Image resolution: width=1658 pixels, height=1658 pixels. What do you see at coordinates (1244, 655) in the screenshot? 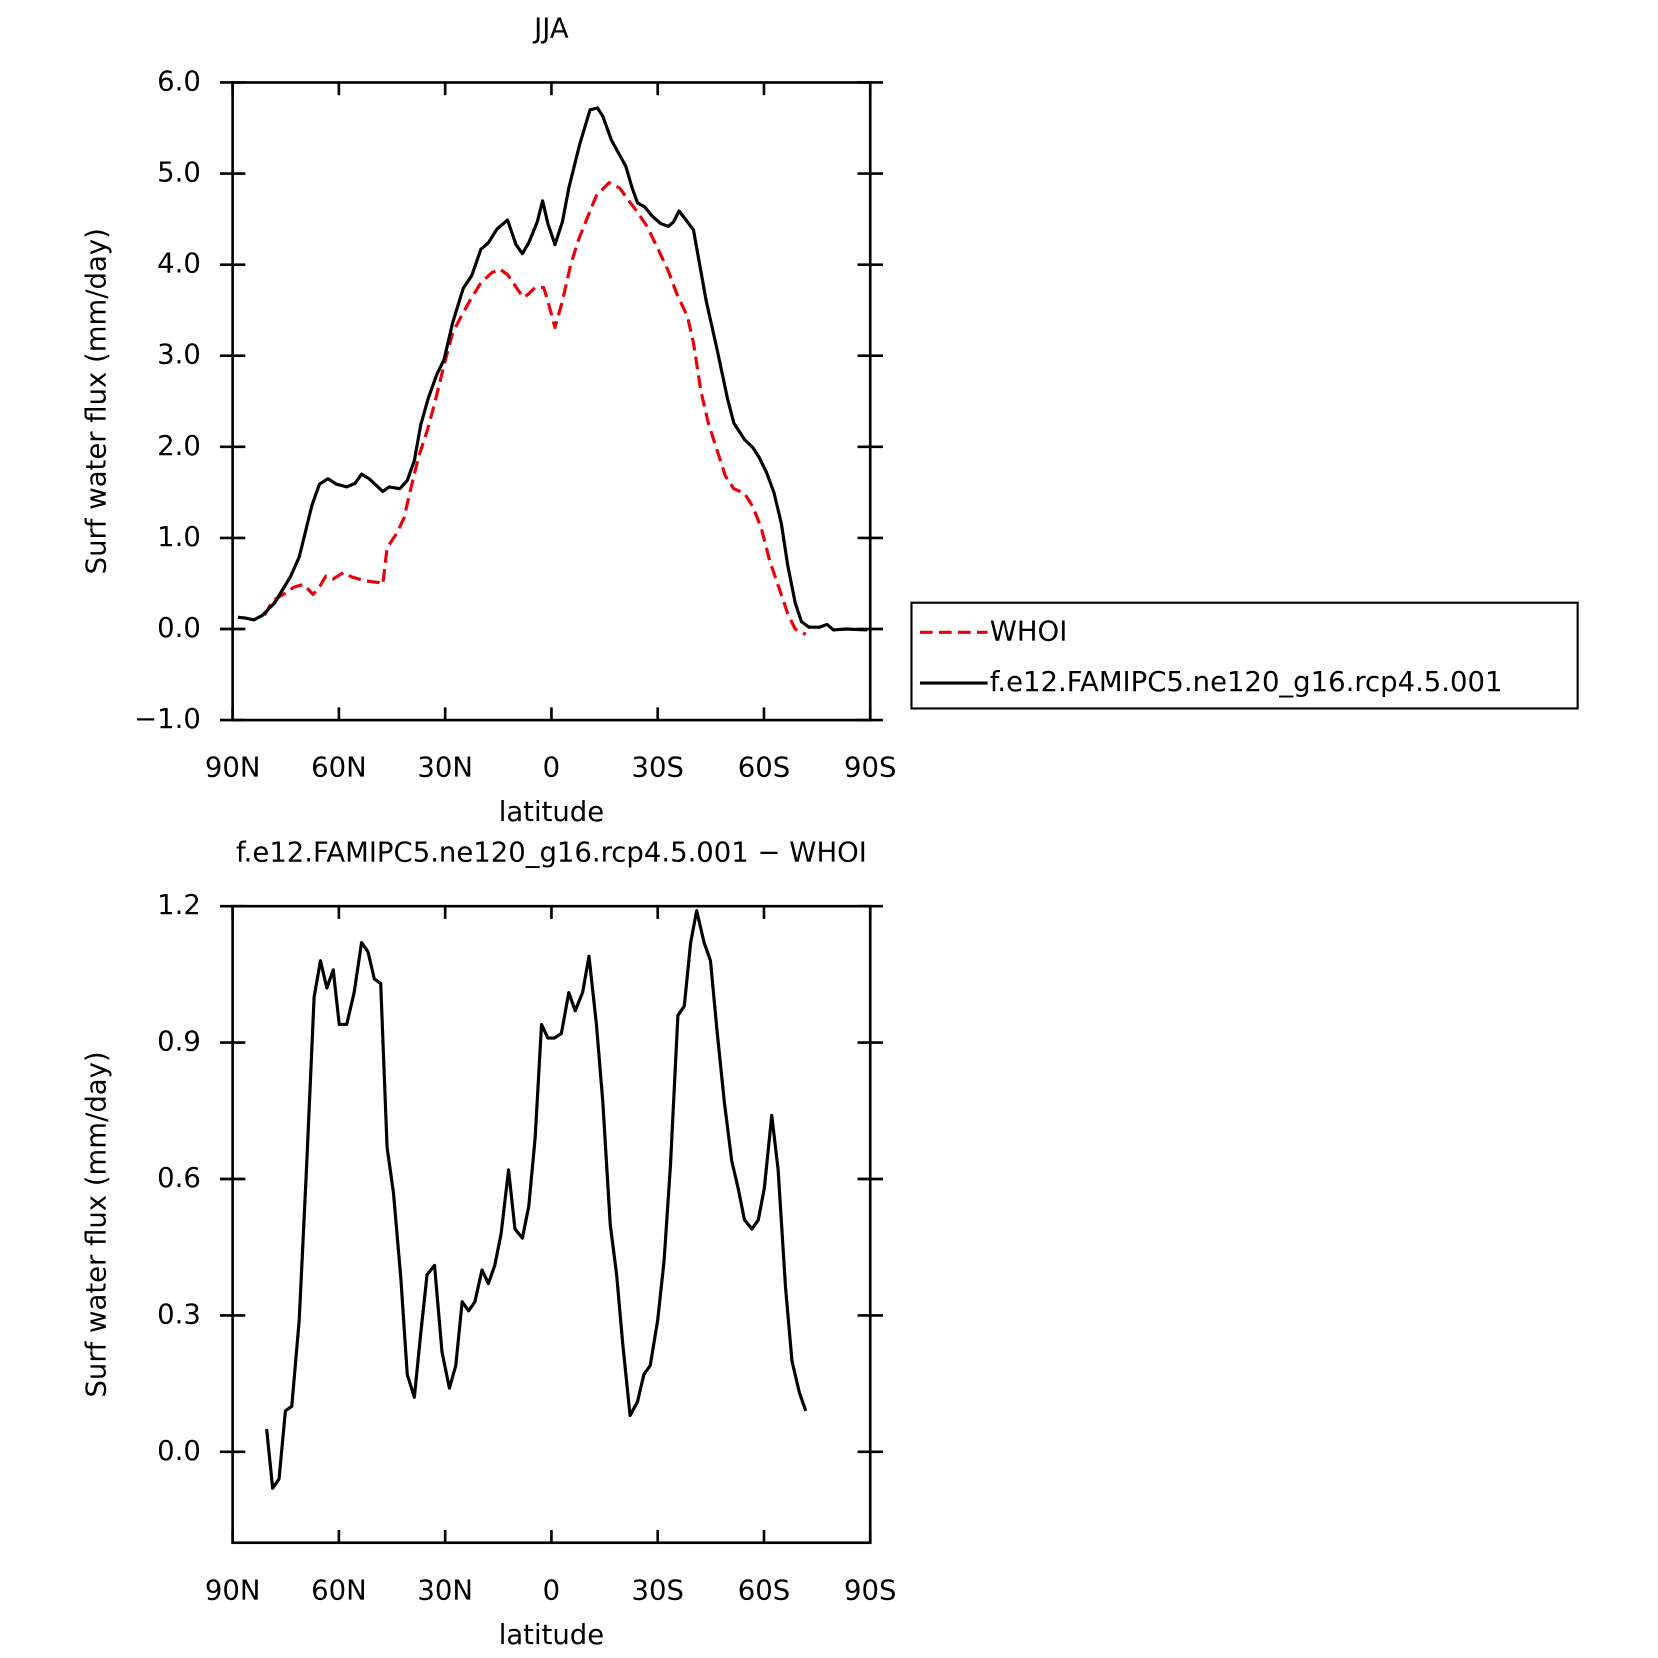
I see `legend-box` at bounding box center [1244, 655].